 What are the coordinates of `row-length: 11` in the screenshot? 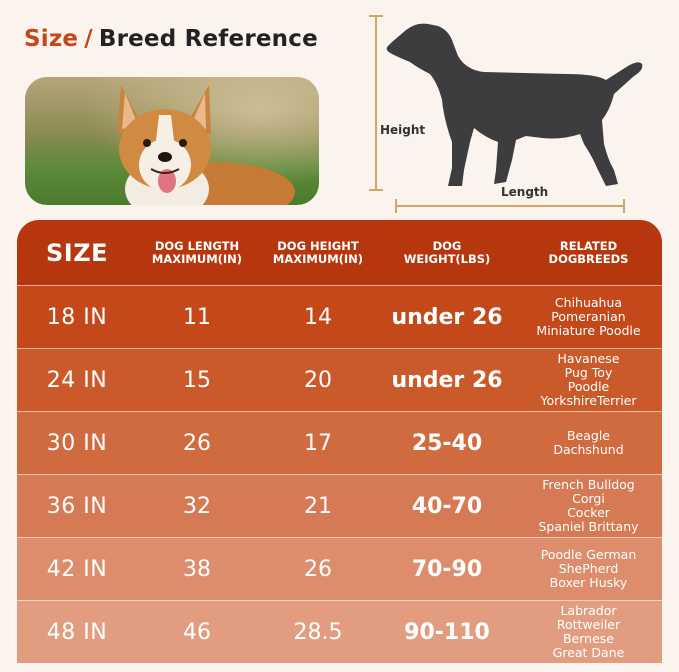 It's located at (197, 317).